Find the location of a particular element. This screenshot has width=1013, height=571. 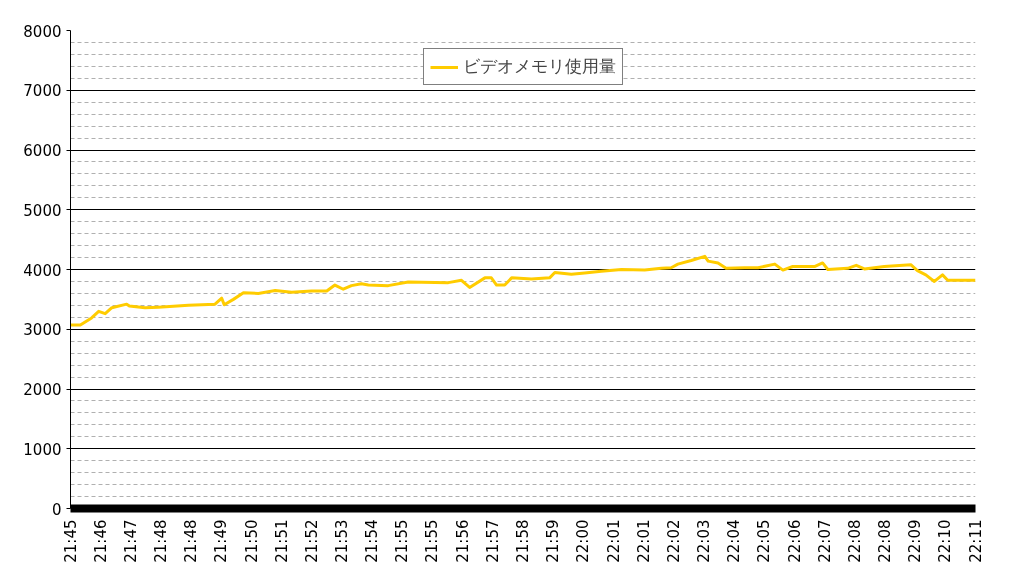

x-tick-label: 21:51 is located at coordinates (281, 541).